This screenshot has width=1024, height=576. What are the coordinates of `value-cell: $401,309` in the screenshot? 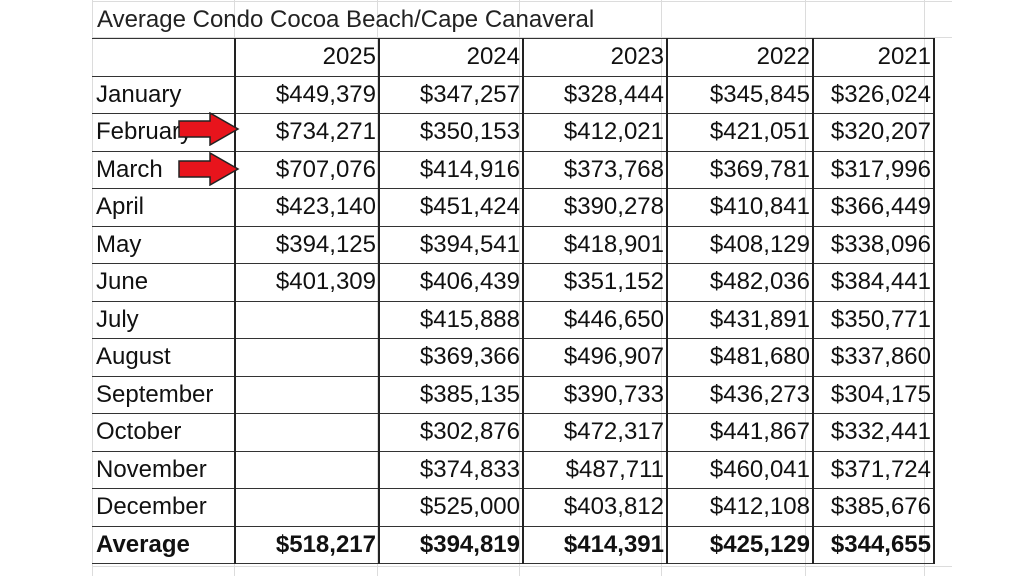 It's located at (307, 282).